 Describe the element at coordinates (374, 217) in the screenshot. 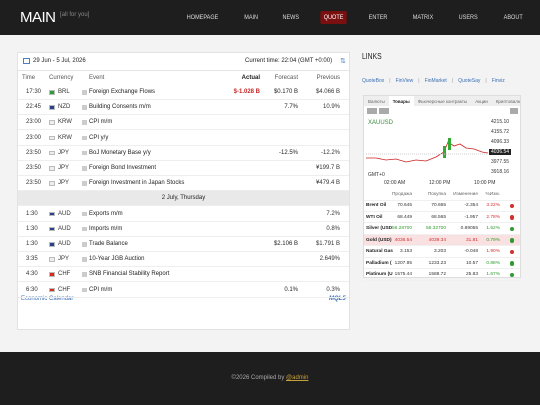

I see `quote-name: WTI Oil` at that location.